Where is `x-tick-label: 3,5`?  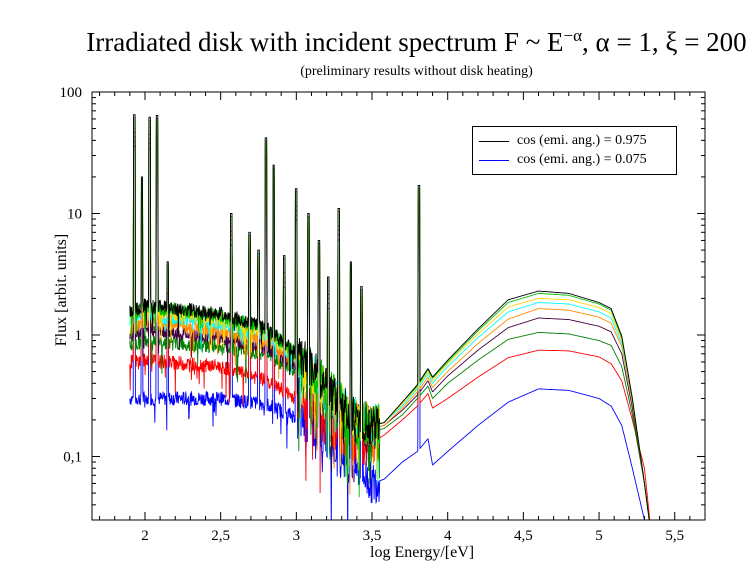 x-tick-label: 3,5 is located at coordinates (372, 536).